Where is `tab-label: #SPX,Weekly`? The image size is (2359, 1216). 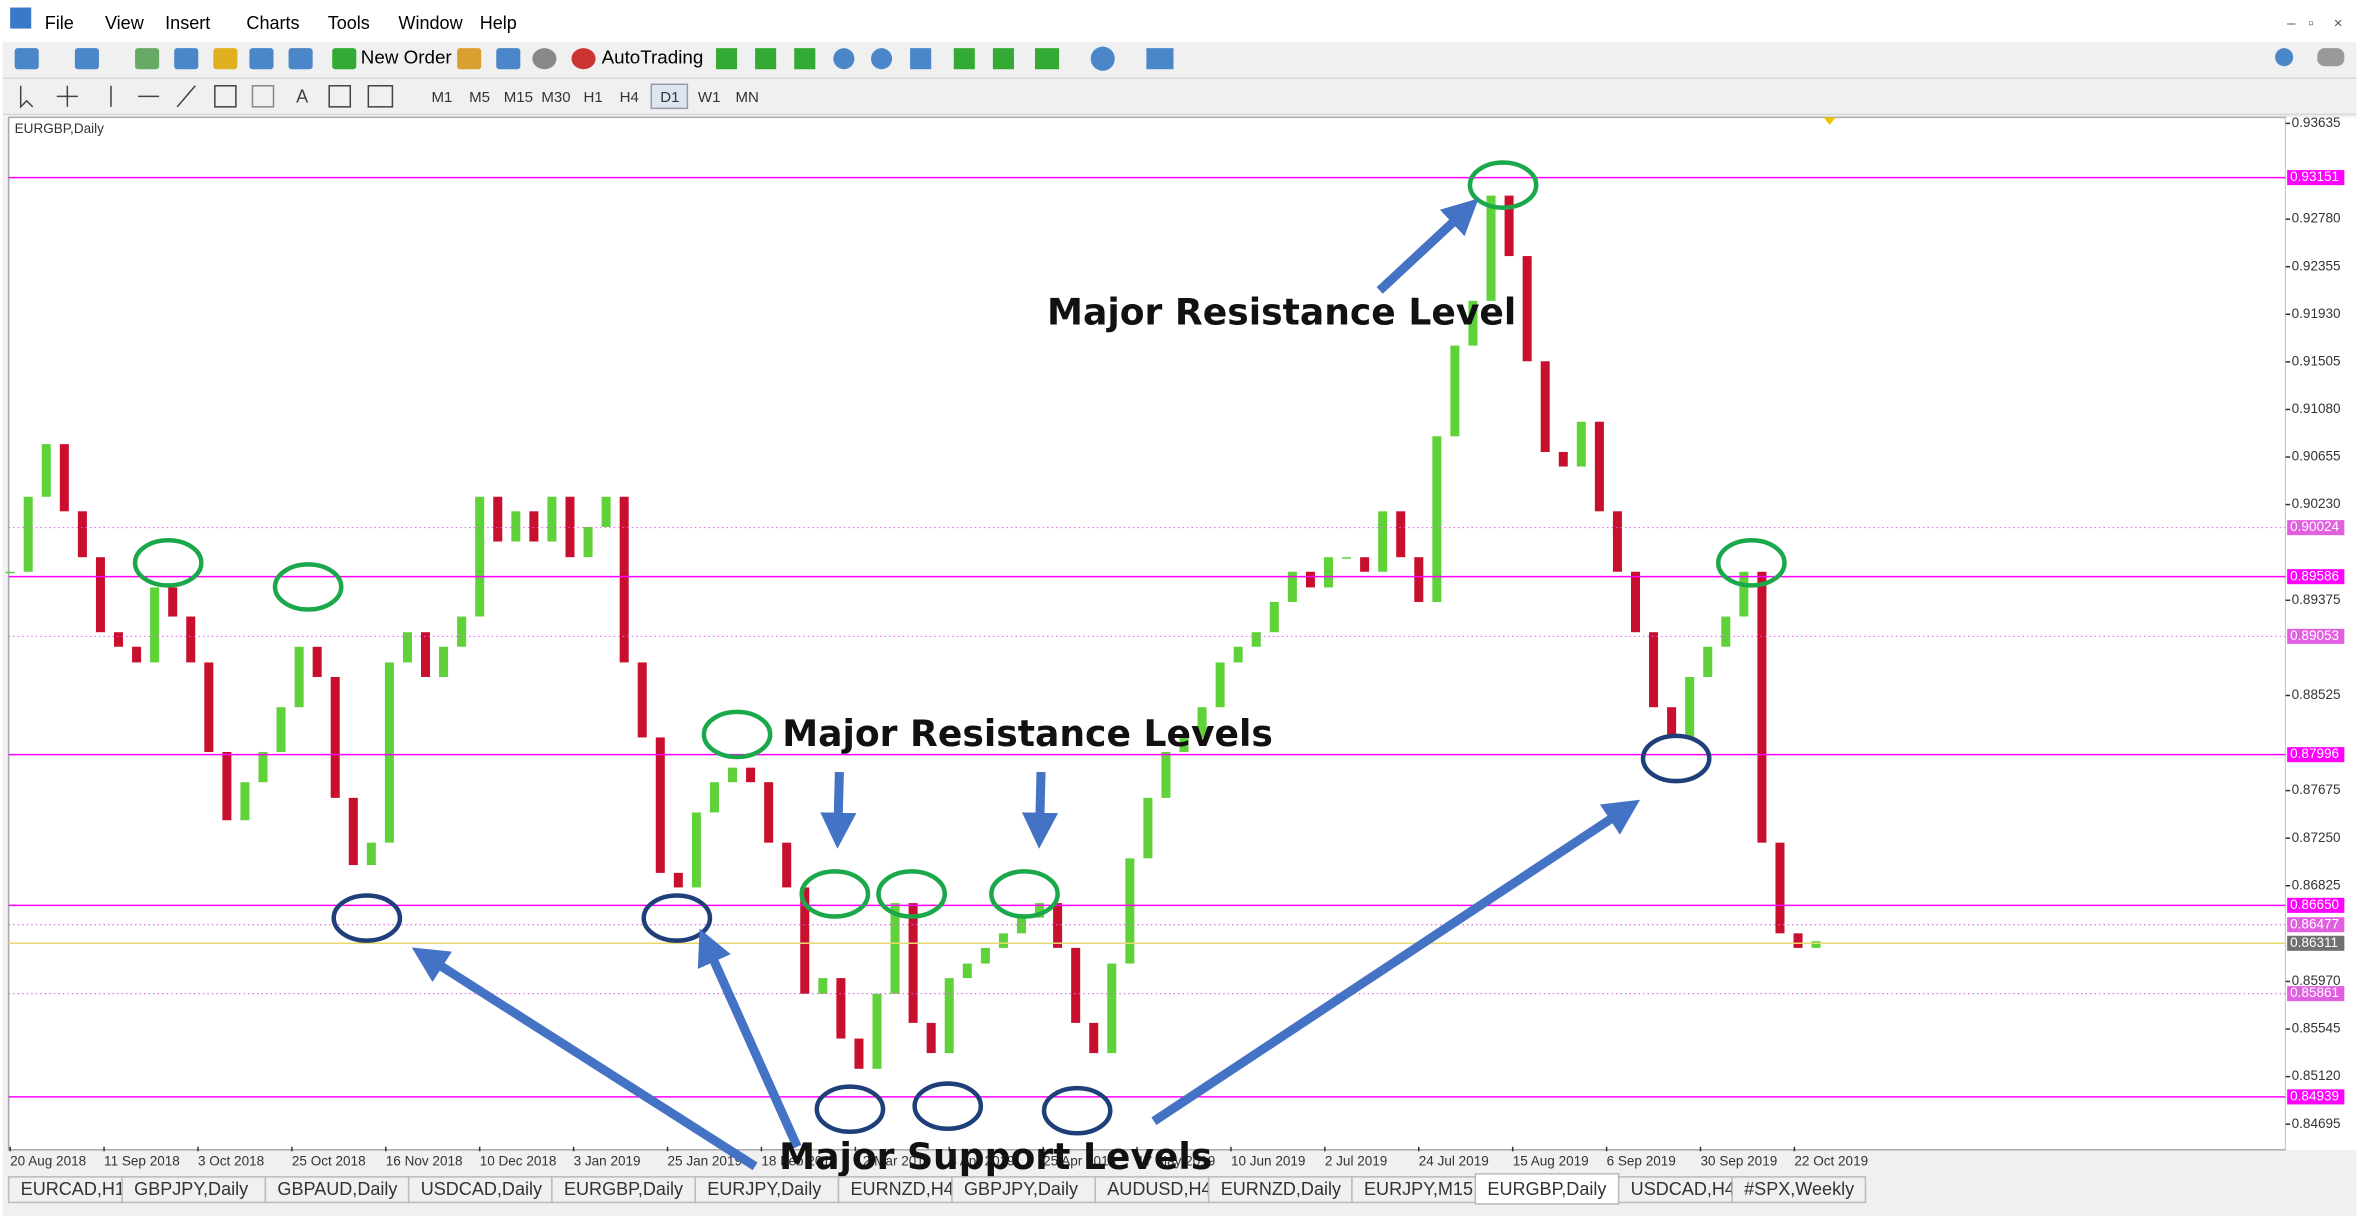
tab-label: #SPX,Weekly is located at coordinates (1799, 1189).